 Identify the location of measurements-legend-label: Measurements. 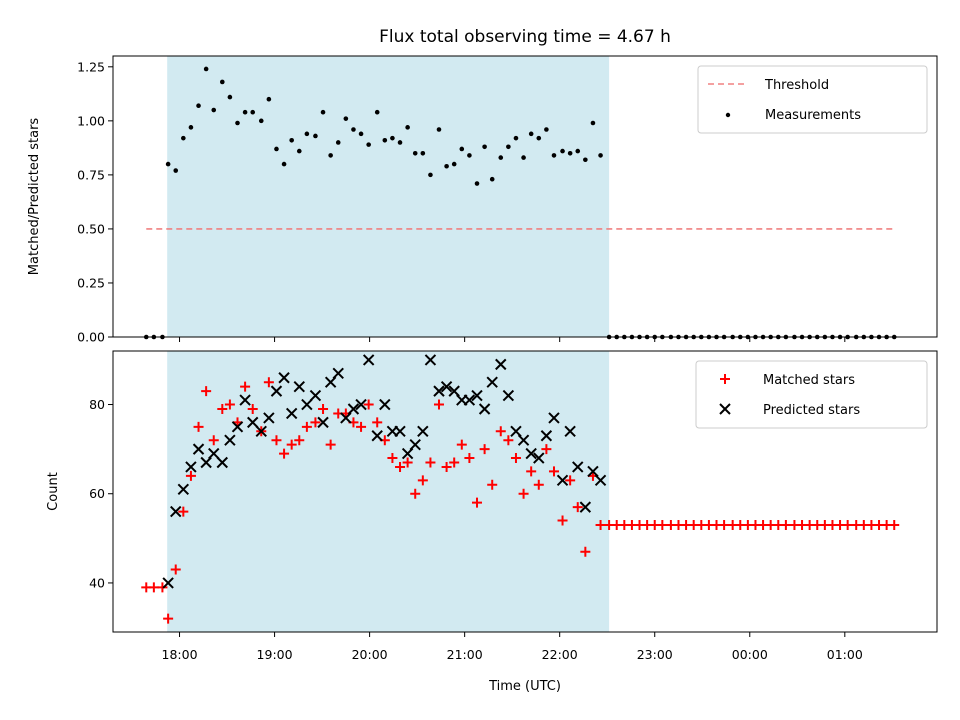
(813, 115).